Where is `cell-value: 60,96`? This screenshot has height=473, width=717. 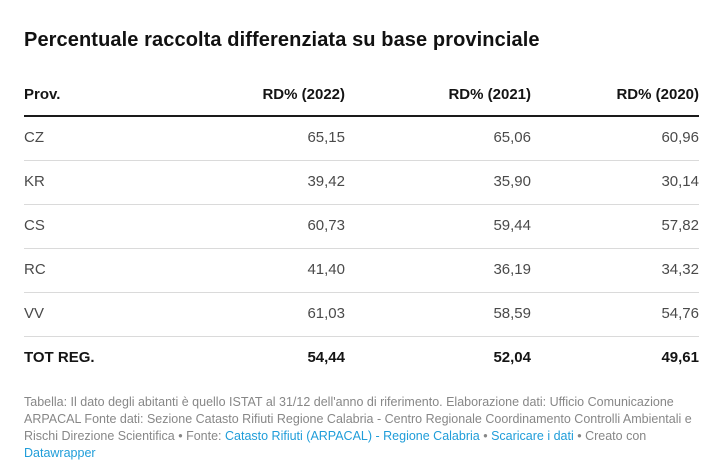 cell-value: 60,96 is located at coordinates (680, 137).